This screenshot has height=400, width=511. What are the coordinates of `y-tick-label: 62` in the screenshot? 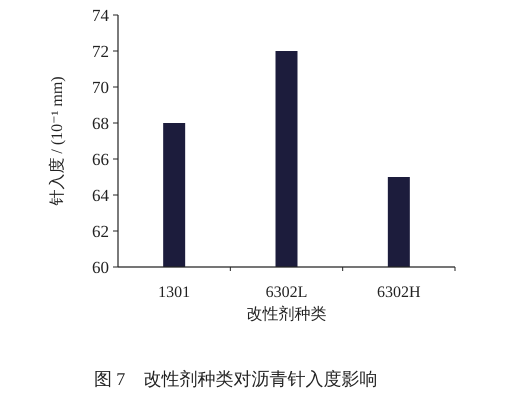 It's located at (100, 231).